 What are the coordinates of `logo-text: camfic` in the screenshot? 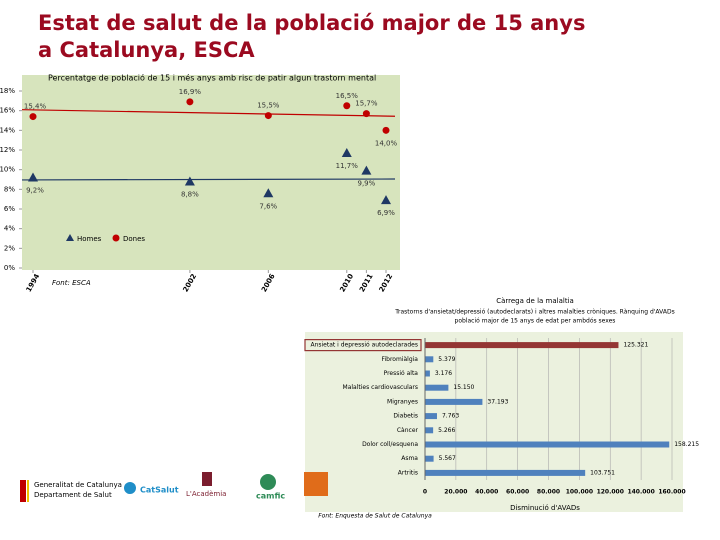 It's located at (270, 496).